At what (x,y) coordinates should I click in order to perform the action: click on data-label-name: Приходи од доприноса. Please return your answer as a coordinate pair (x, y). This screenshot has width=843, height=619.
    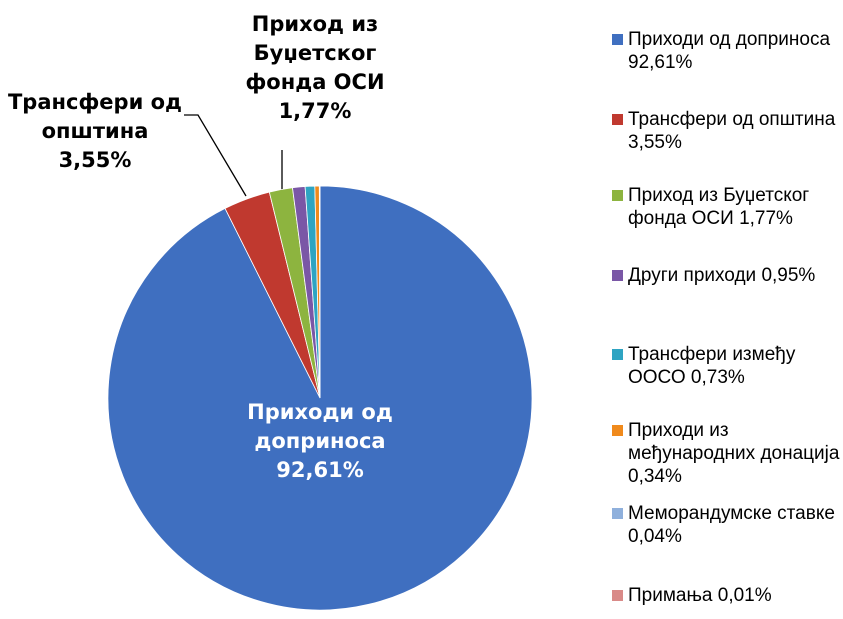
    Looking at the image, I should click on (320, 426).